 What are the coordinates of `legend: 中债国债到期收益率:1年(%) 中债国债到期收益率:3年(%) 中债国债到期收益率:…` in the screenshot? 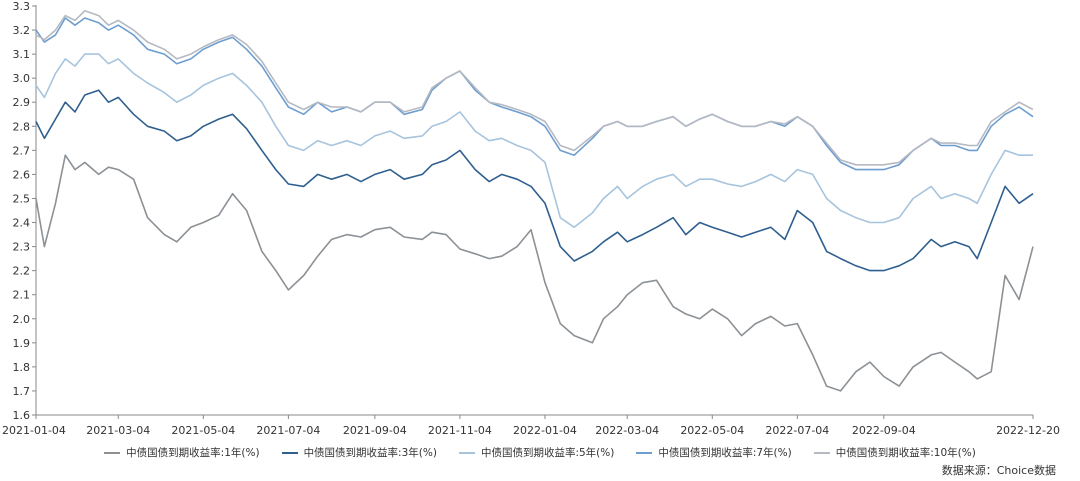 It's located at (540, 452).